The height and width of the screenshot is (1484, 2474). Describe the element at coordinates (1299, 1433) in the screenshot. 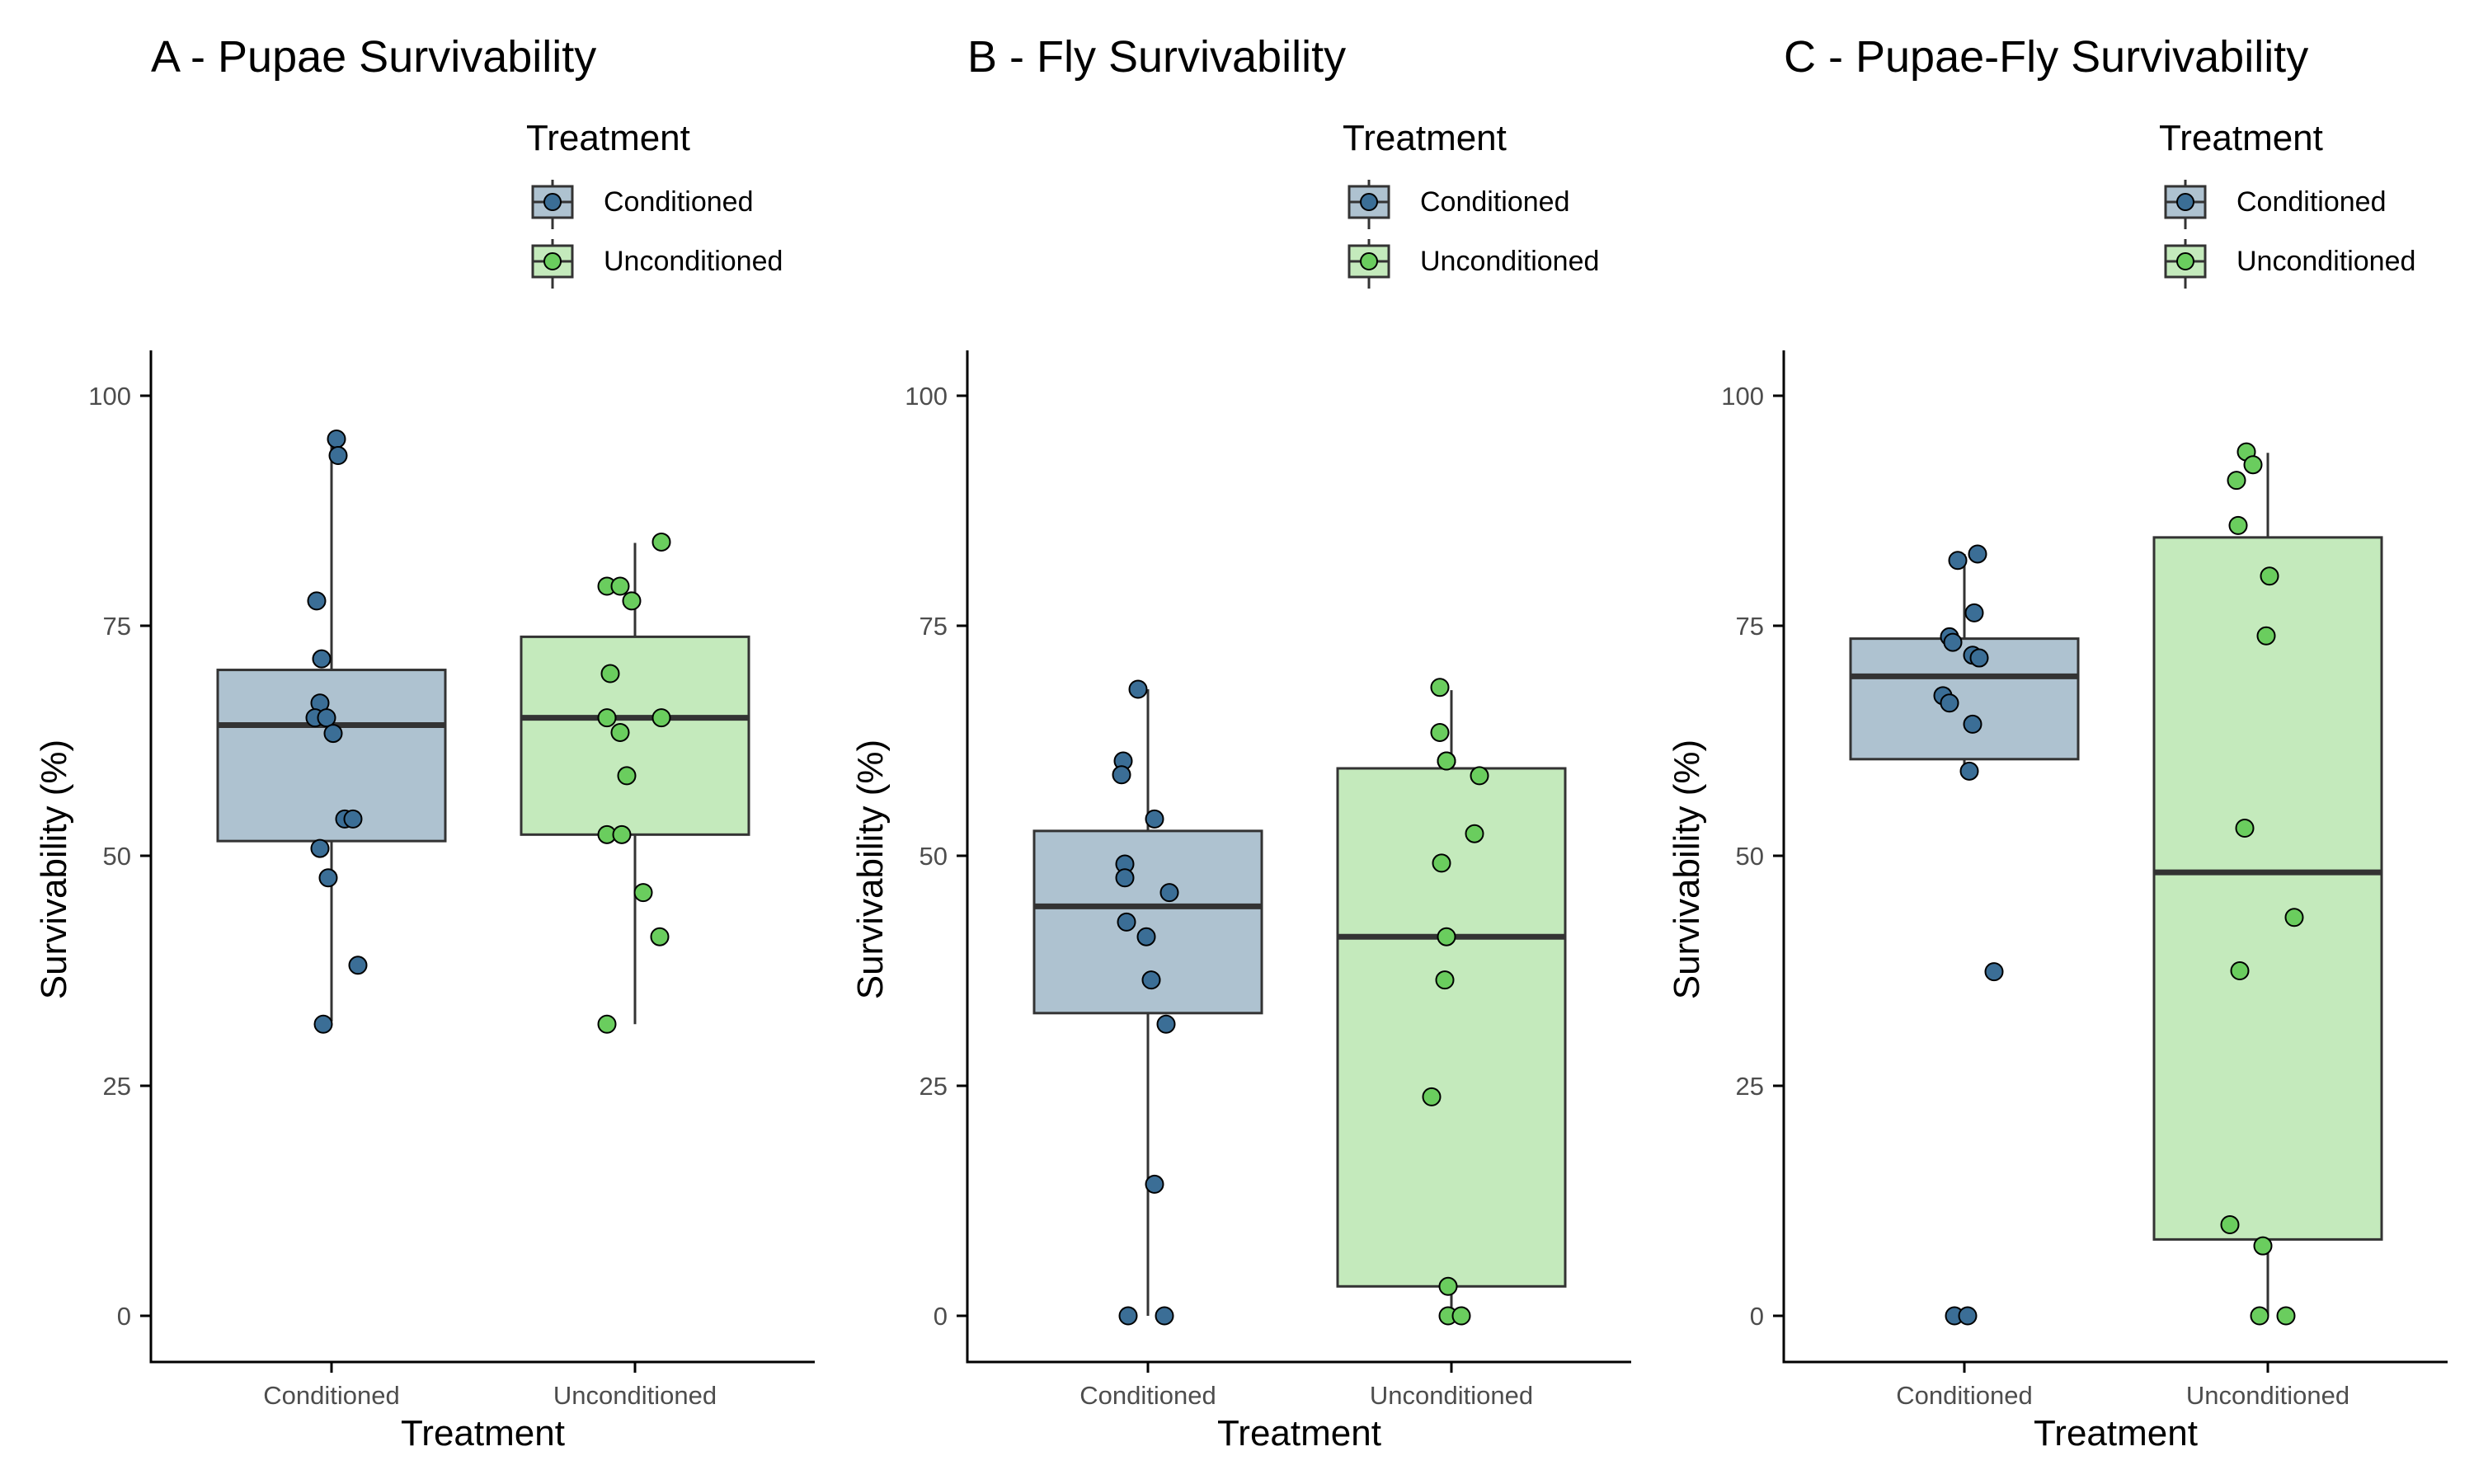

I see `x-axis-title: Treatment` at that location.